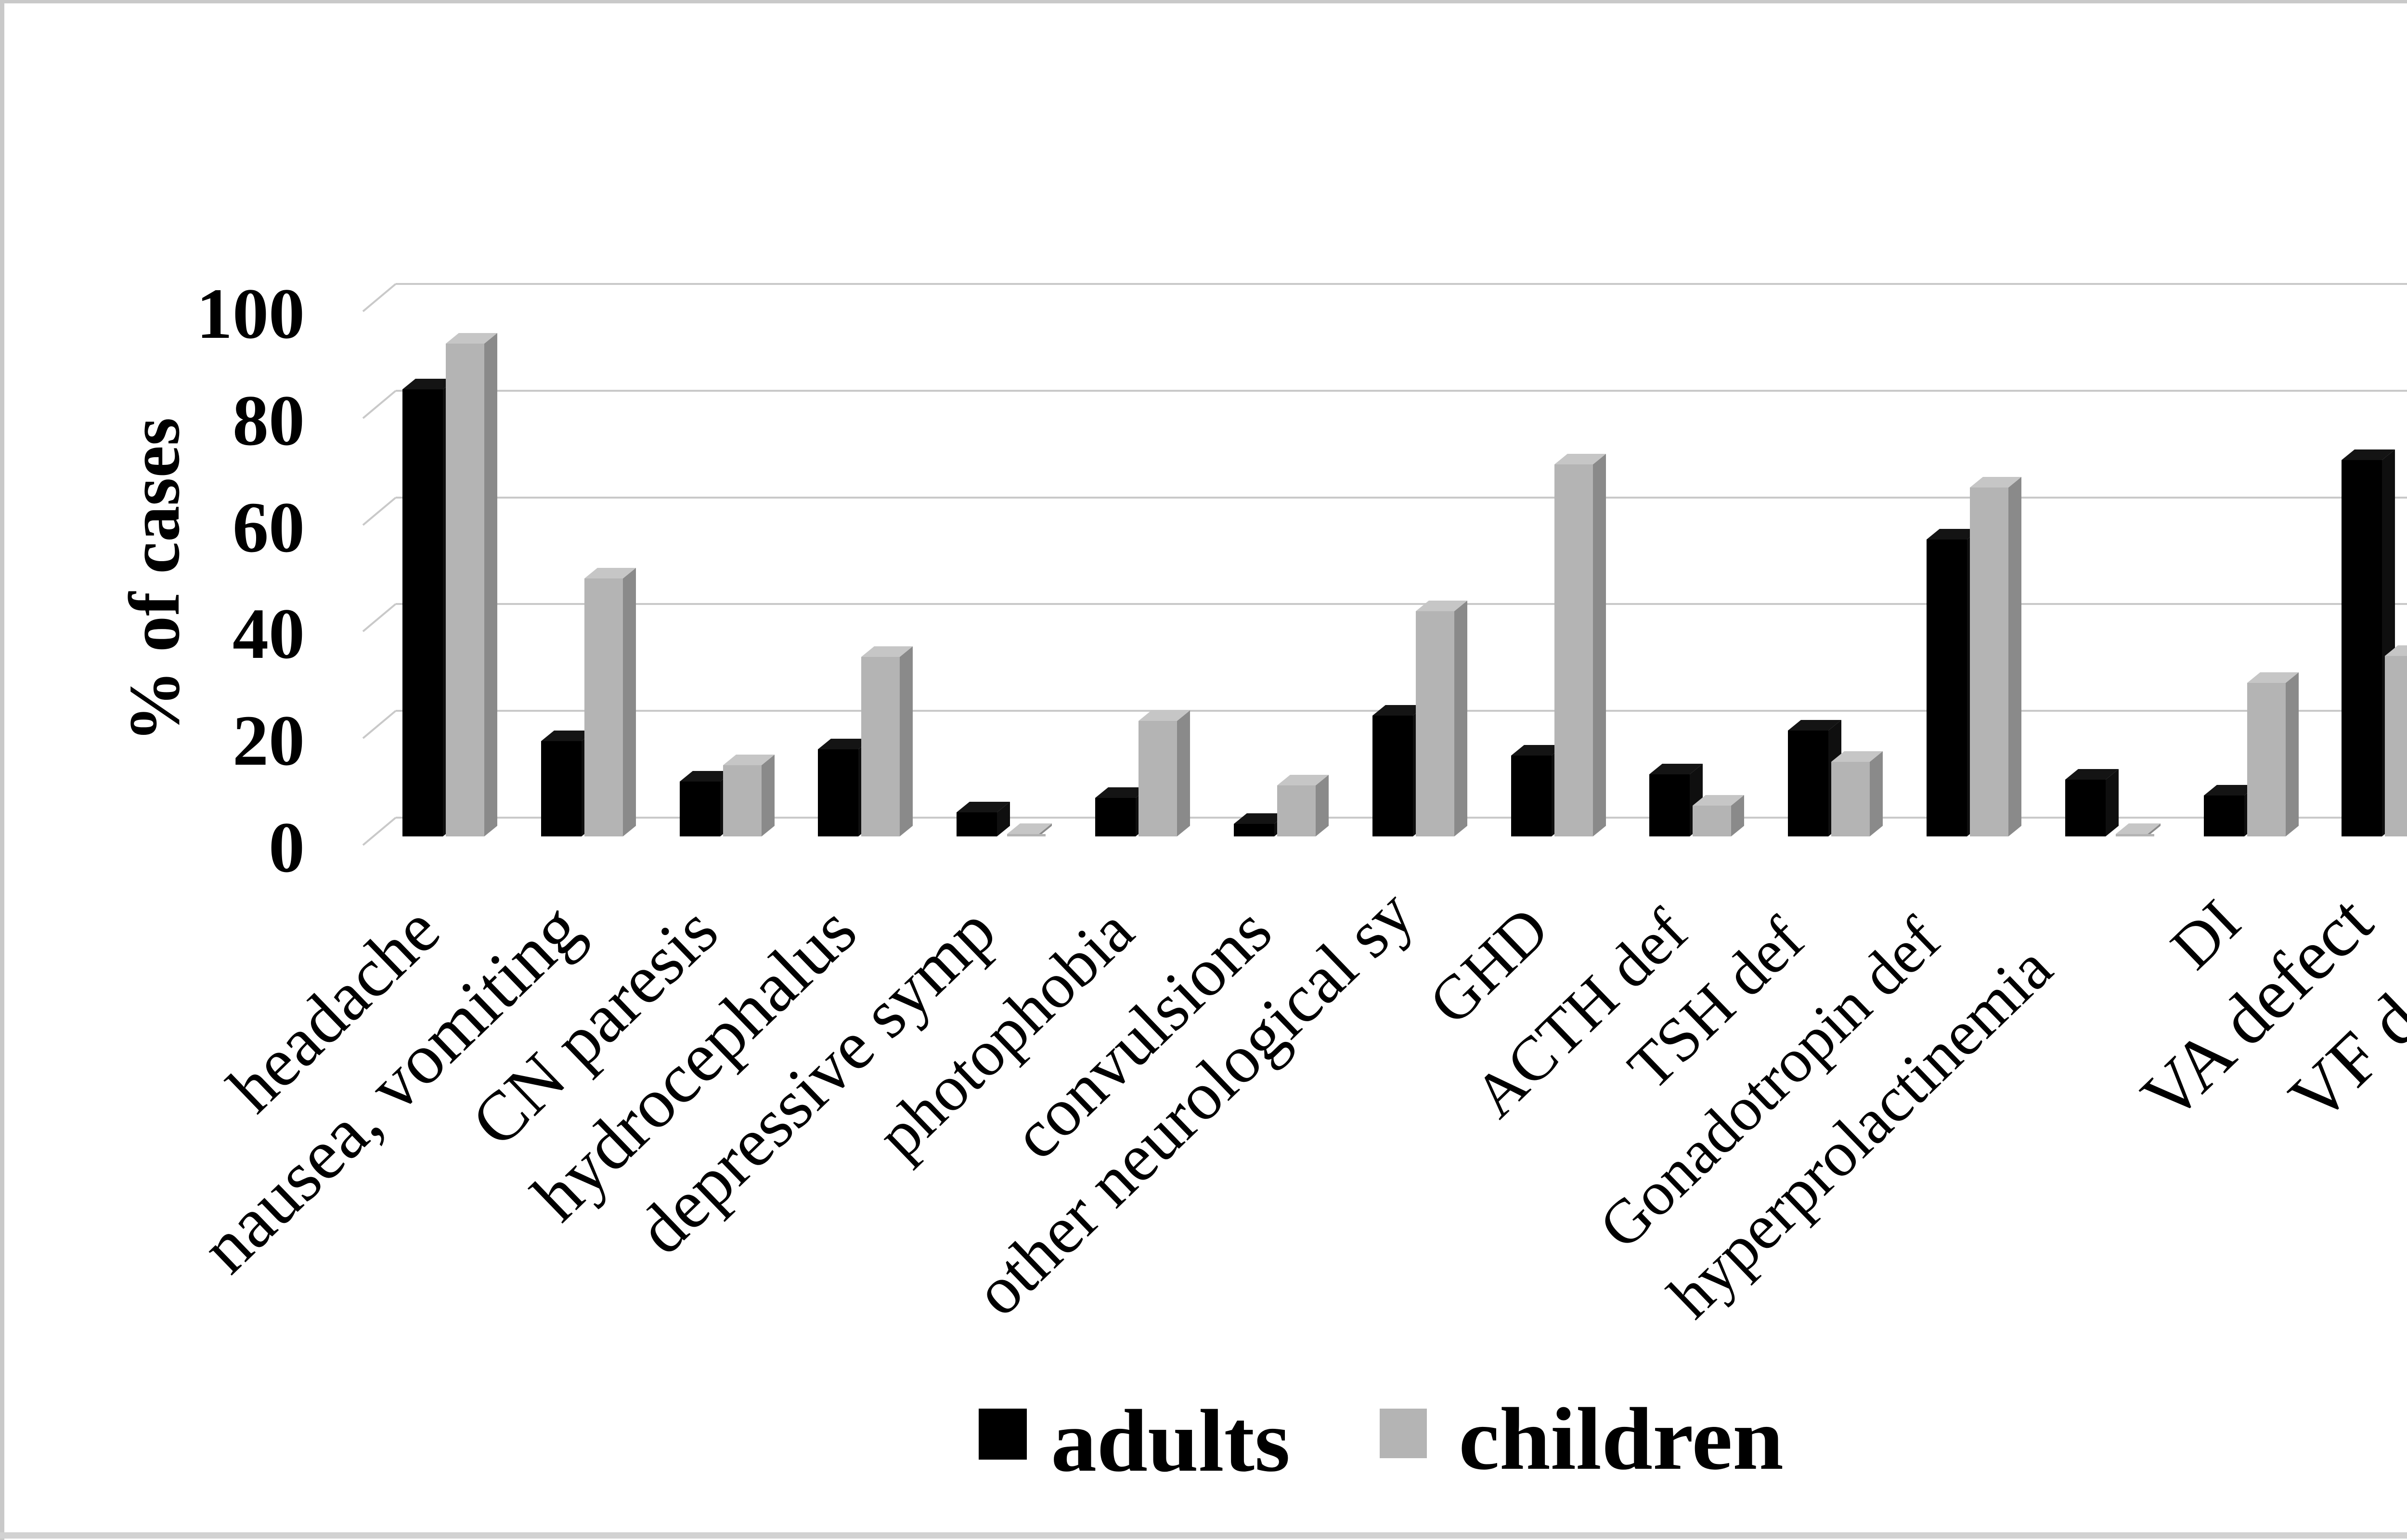  I want to click on svg-text: 100, so click(250, 314).